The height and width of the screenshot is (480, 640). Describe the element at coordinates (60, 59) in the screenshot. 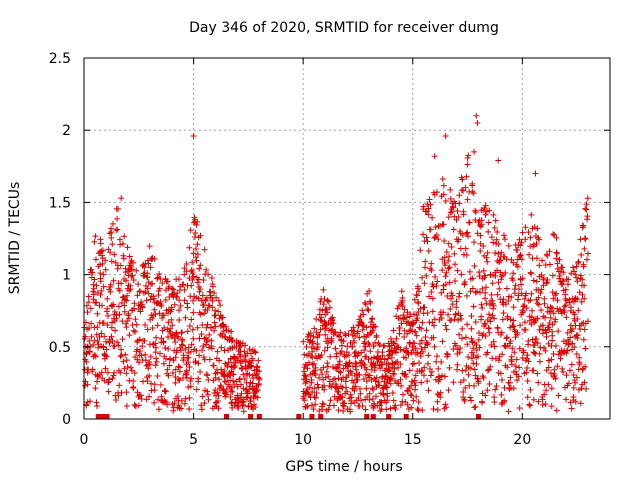

I see `y-tick-label: 2.5` at that location.